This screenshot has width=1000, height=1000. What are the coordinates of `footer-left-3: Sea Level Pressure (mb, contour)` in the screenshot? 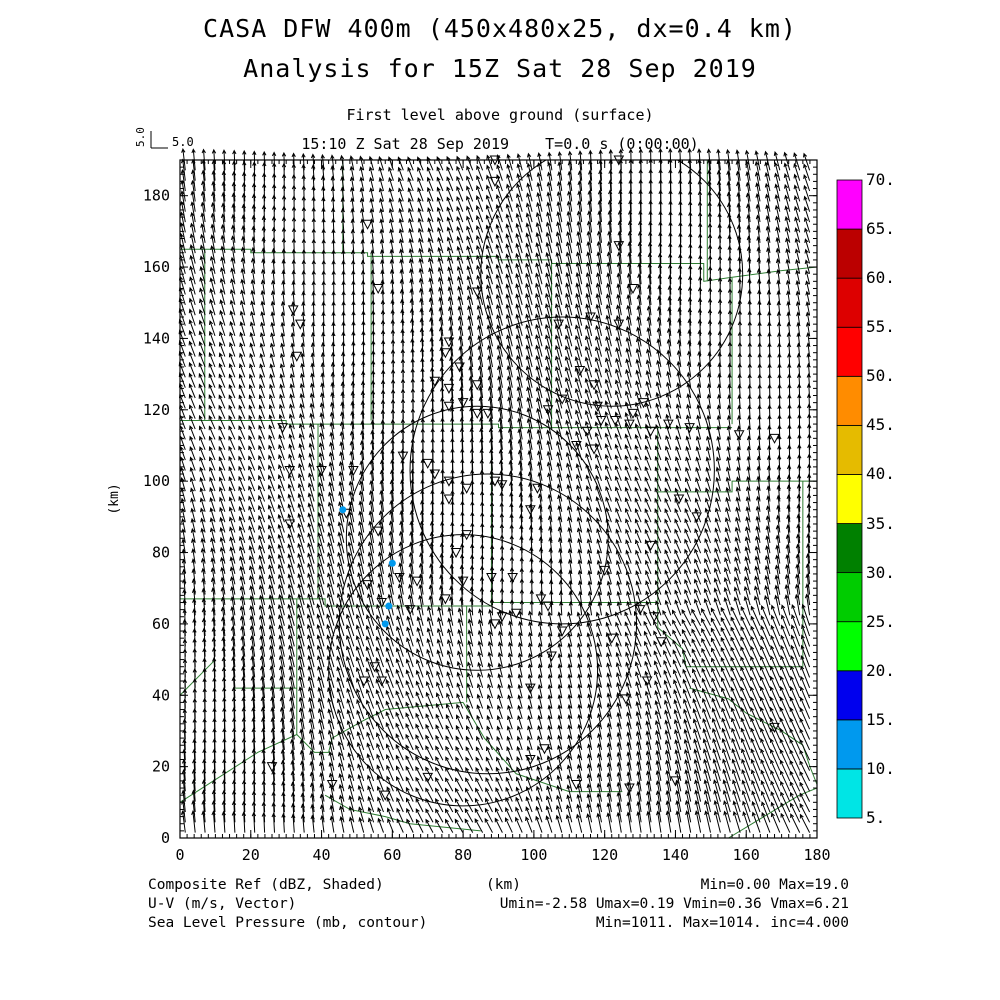 It's located at (288, 923).